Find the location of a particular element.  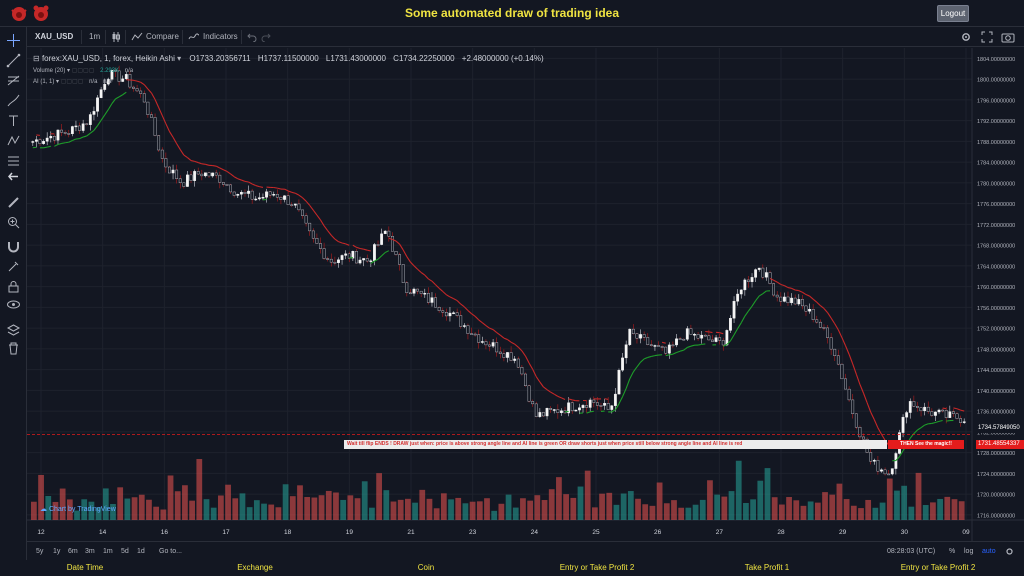

legend-collapse-icon: ⊟ is located at coordinates (37, 58).